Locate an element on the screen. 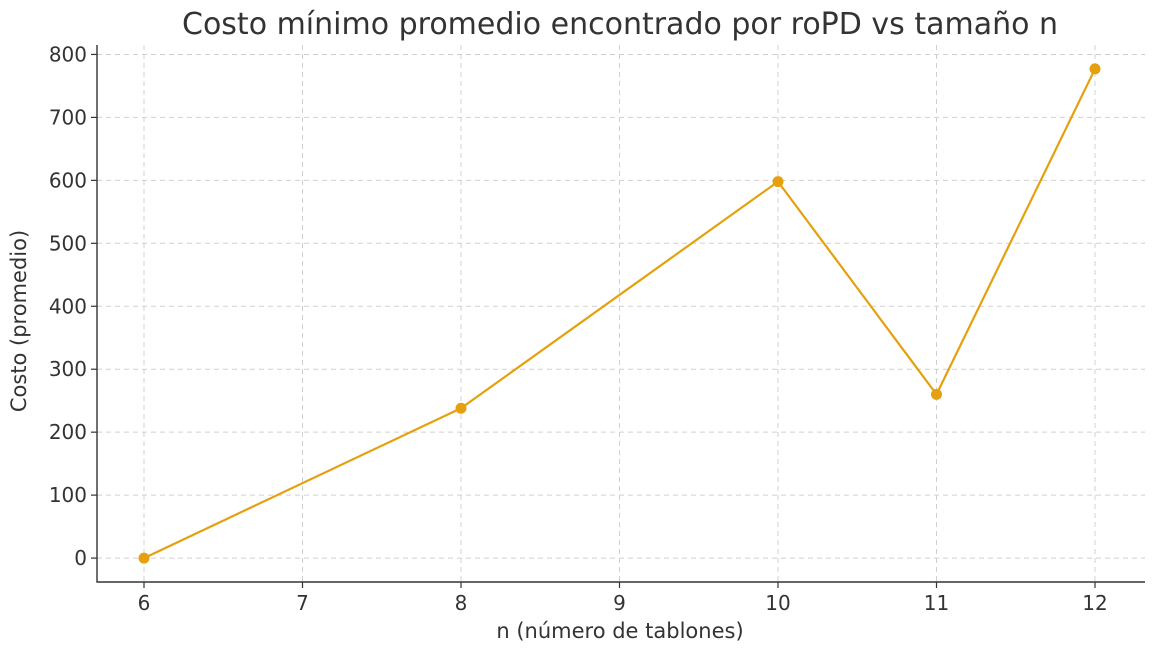 This screenshot has height=648, width=1152. x-tick-label: 12 is located at coordinates (1094, 603).